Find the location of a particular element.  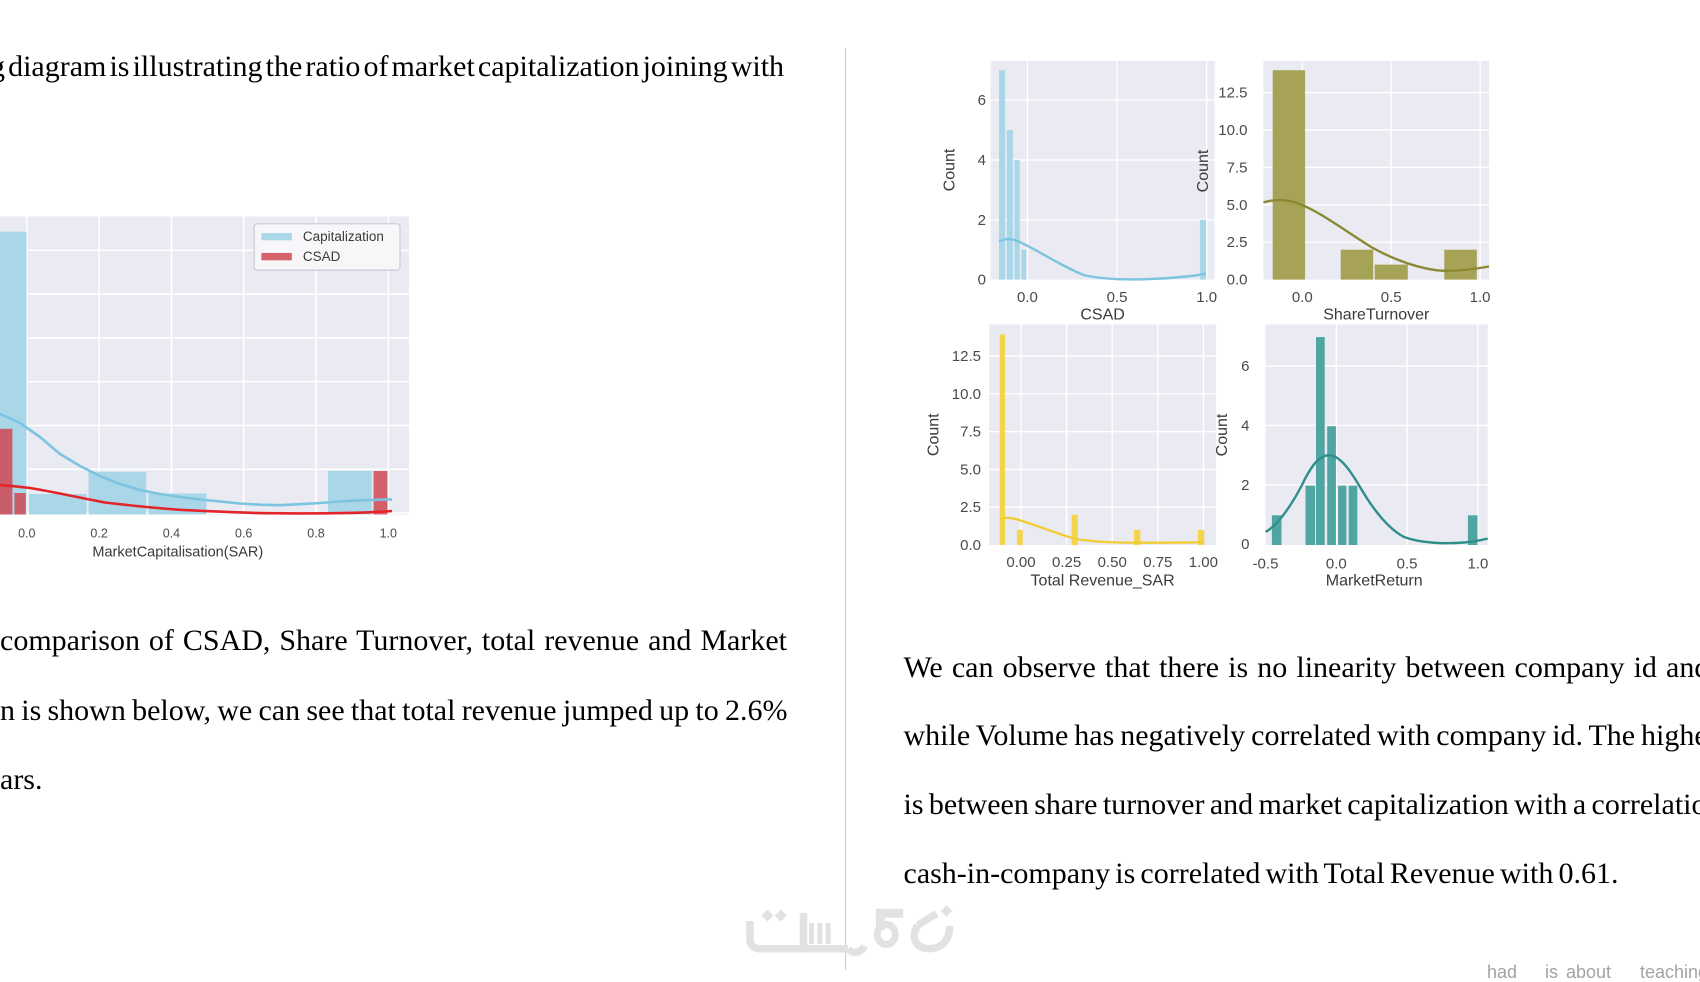

svg-text: -0.5 is located at coordinates (1266, 564).